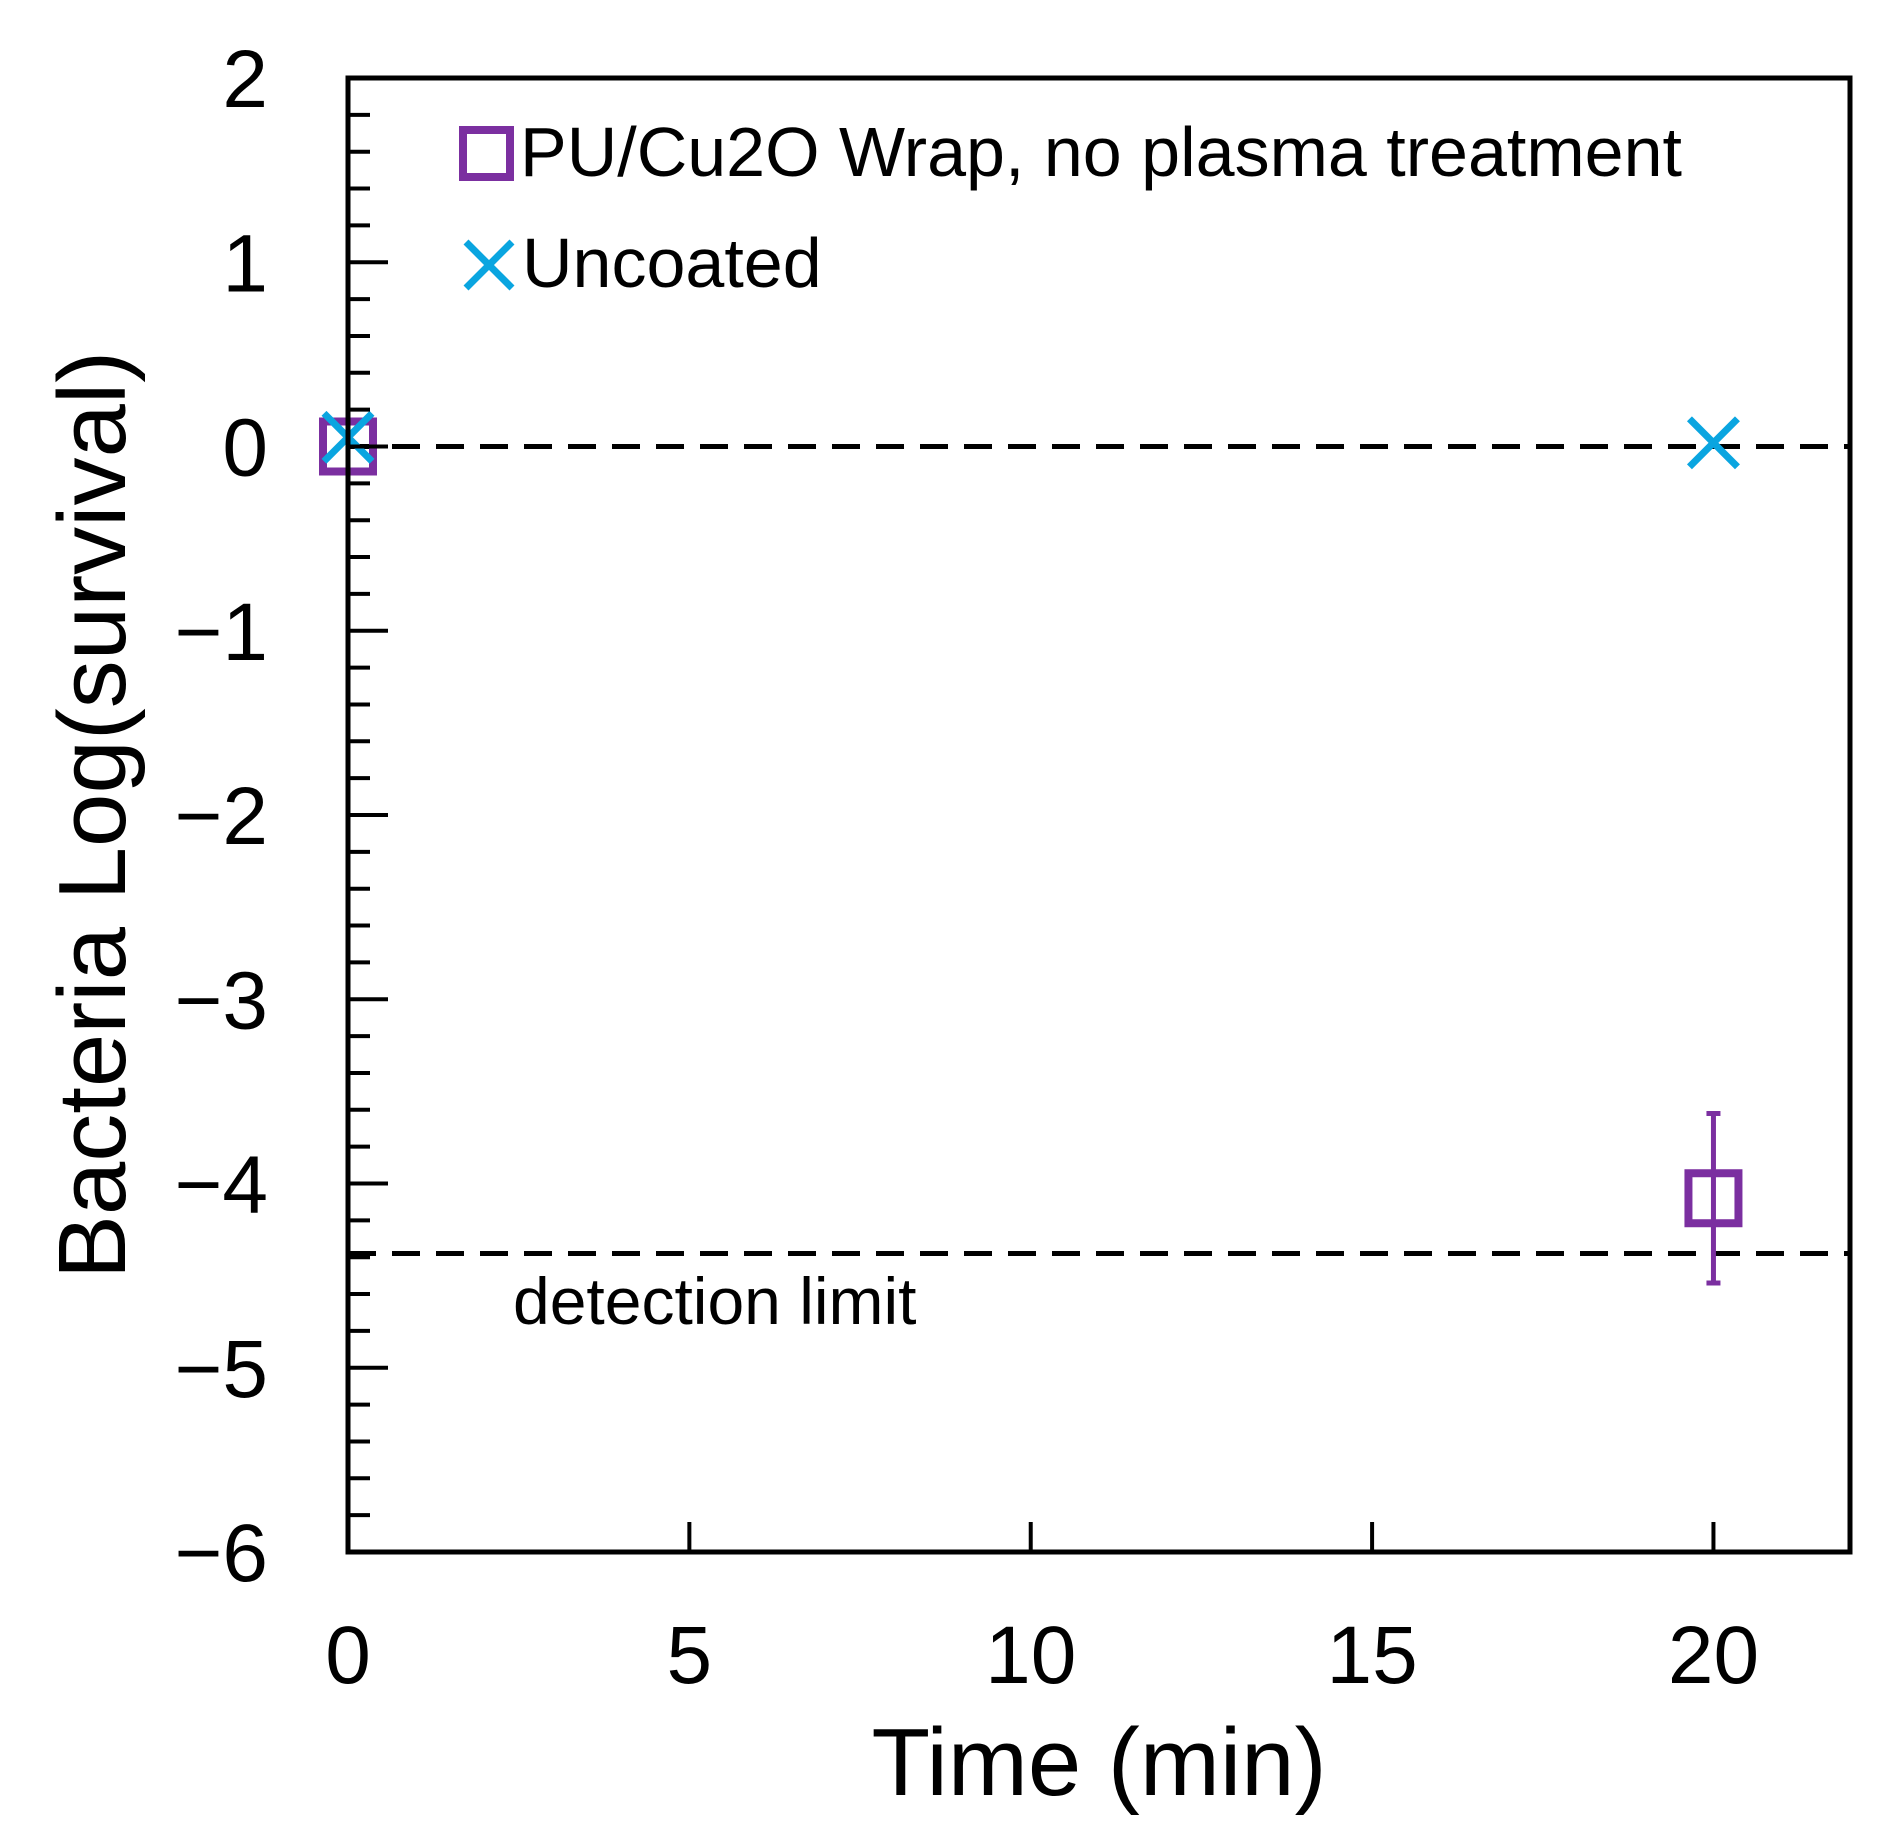 Image resolution: width=1879 pixels, height=1836 pixels. What do you see at coordinates (1030, 1655) in the screenshot?
I see `x-tick-label: 10` at bounding box center [1030, 1655].